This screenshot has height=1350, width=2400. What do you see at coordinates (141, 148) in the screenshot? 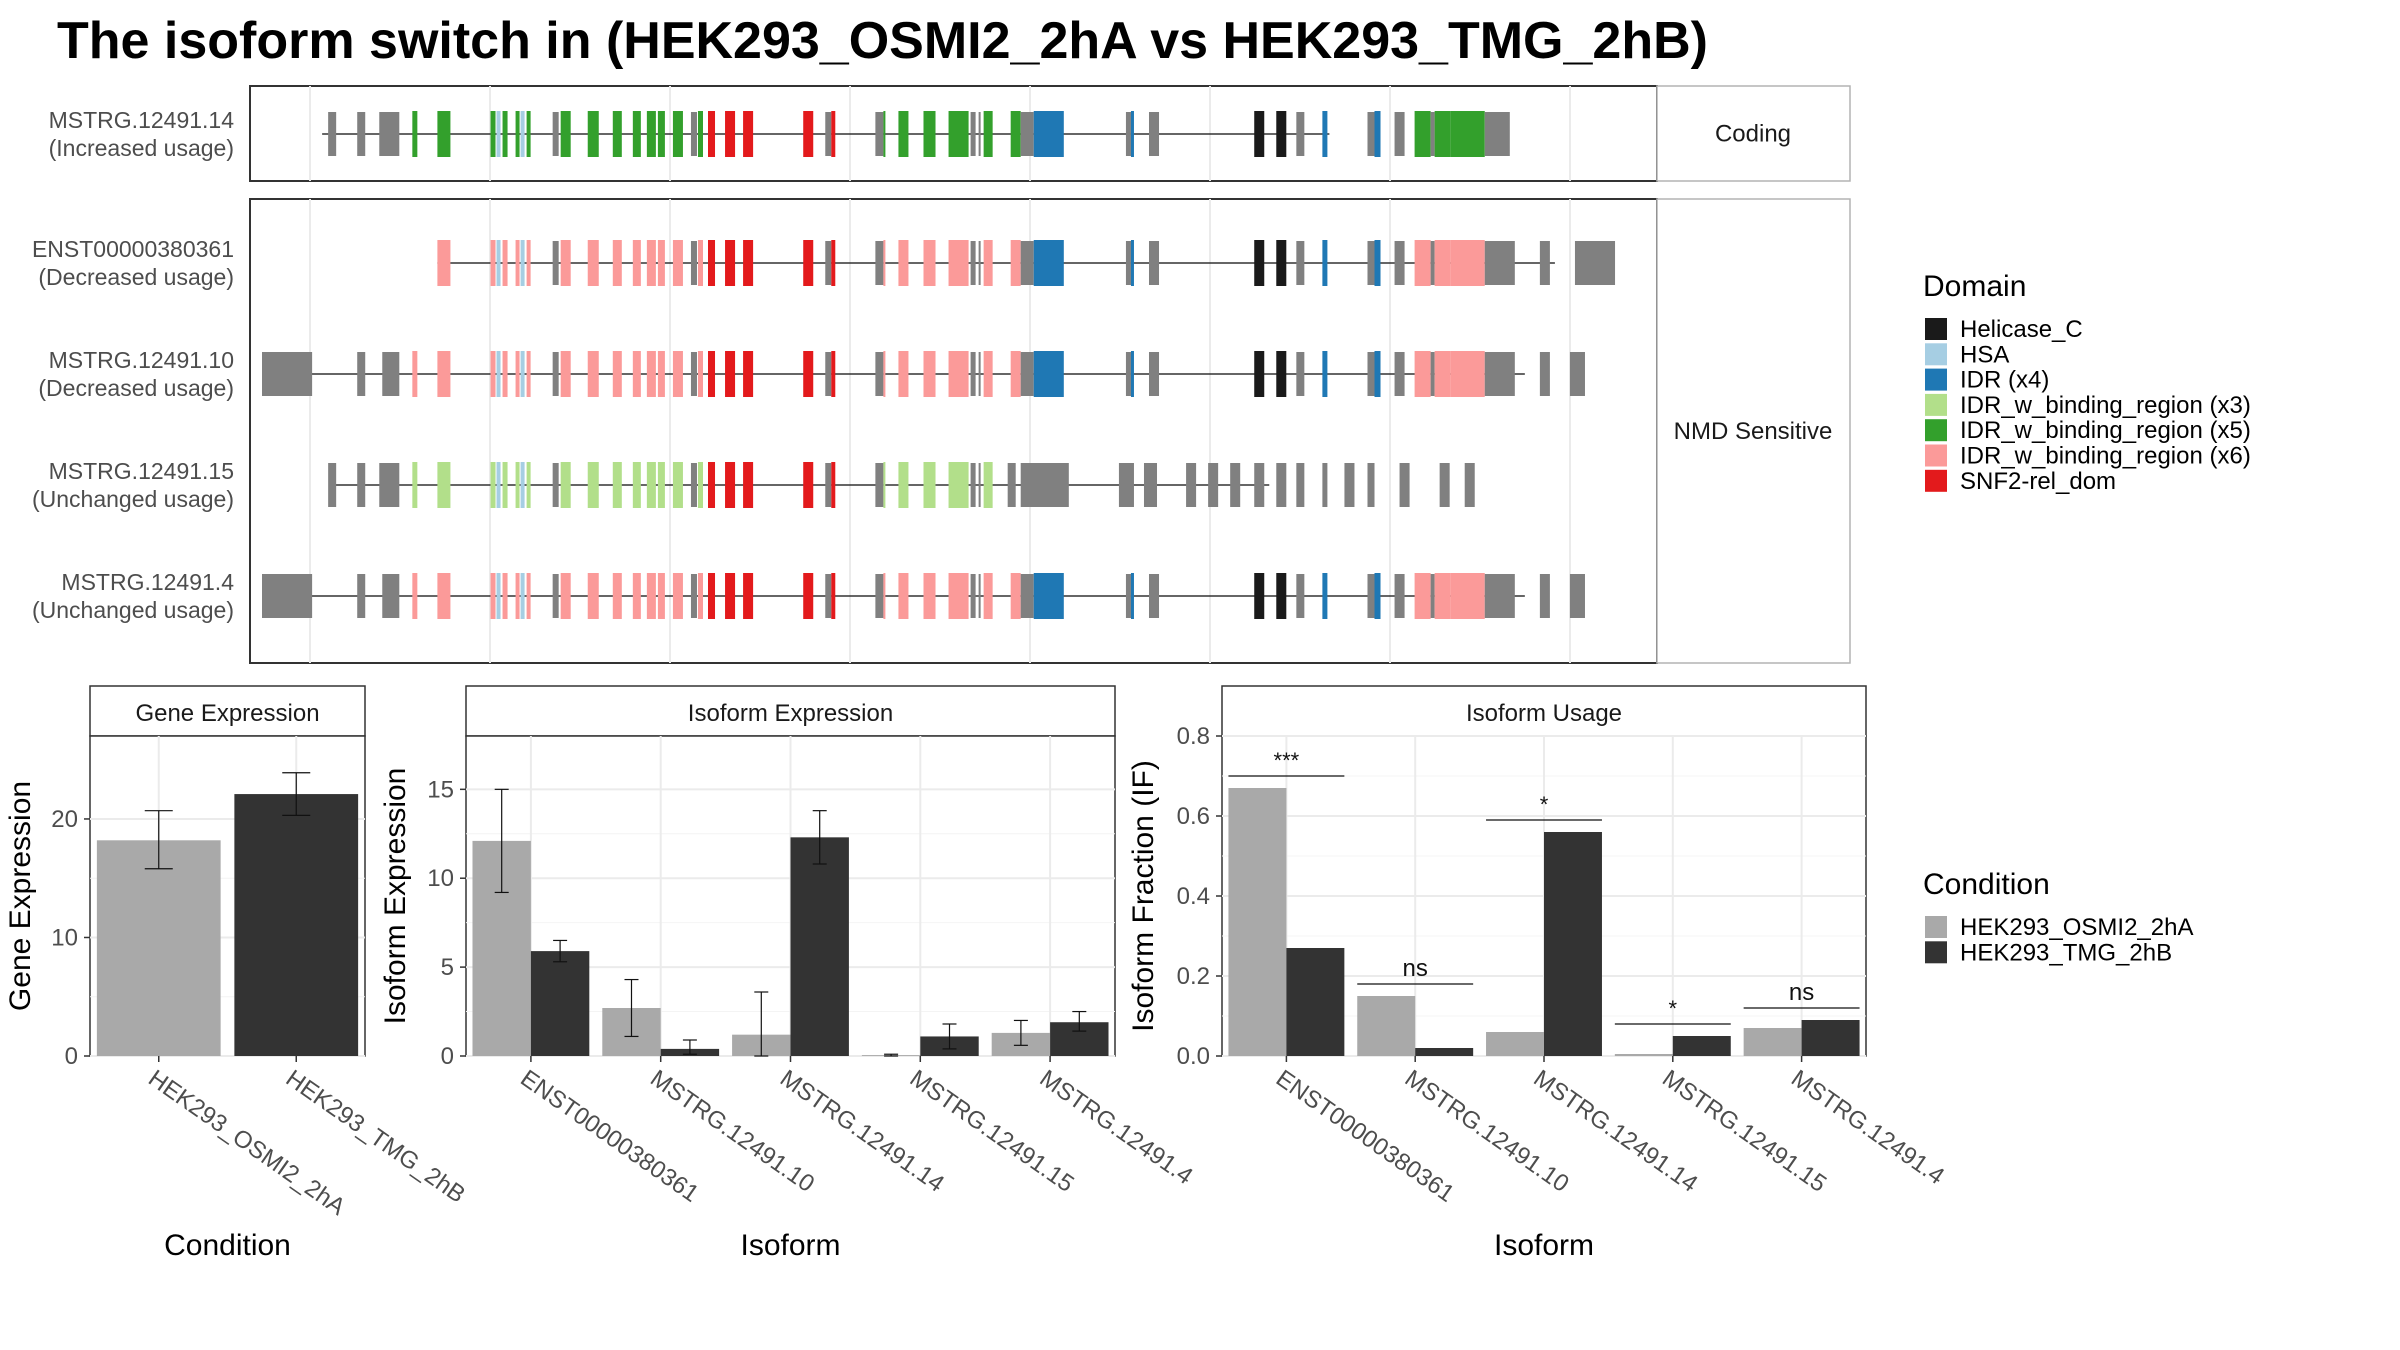
I see `transcript-usage: (Increased usage)` at bounding box center [141, 148].